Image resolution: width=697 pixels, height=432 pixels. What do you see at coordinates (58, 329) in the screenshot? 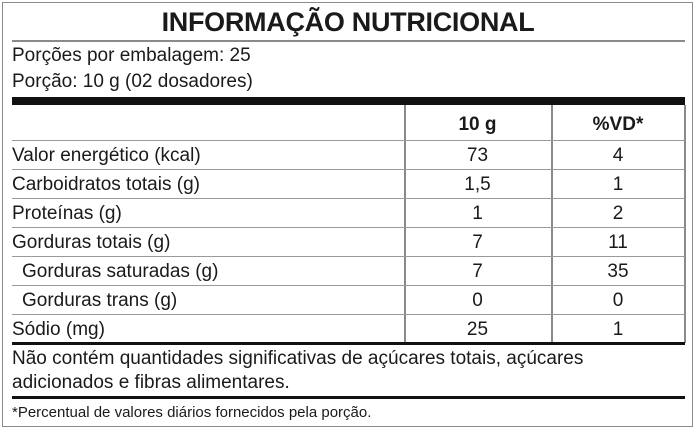
I see `nutrient-label: Sódio (mg)` at bounding box center [58, 329].